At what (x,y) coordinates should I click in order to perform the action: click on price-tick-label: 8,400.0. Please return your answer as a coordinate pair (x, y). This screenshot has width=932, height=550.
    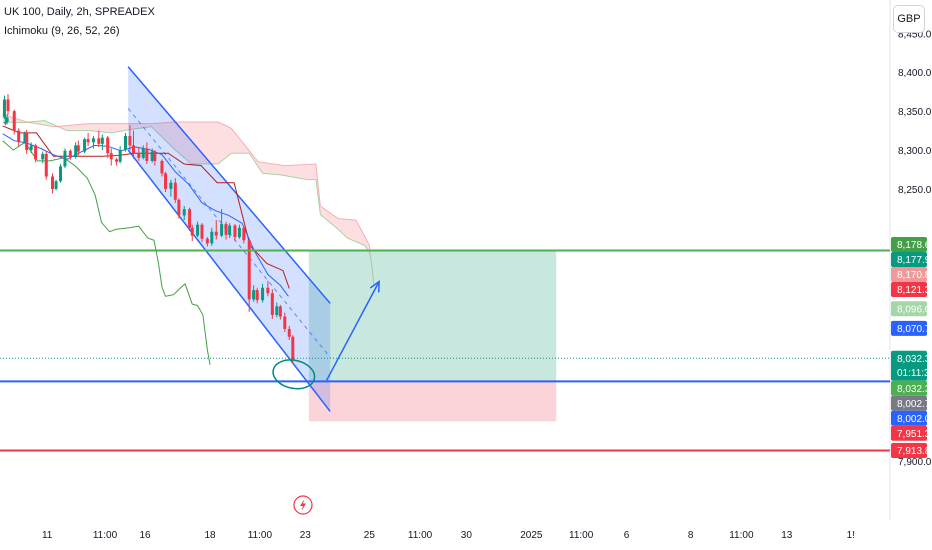
    Looking at the image, I should click on (915, 73).